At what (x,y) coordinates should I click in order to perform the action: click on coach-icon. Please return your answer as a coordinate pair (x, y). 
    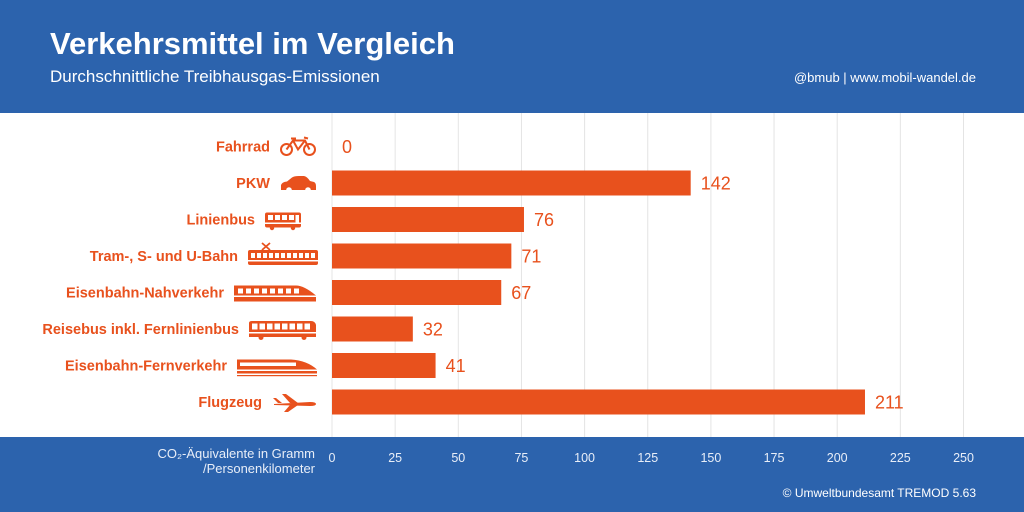
    Looking at the image, I should click on (282, 330).